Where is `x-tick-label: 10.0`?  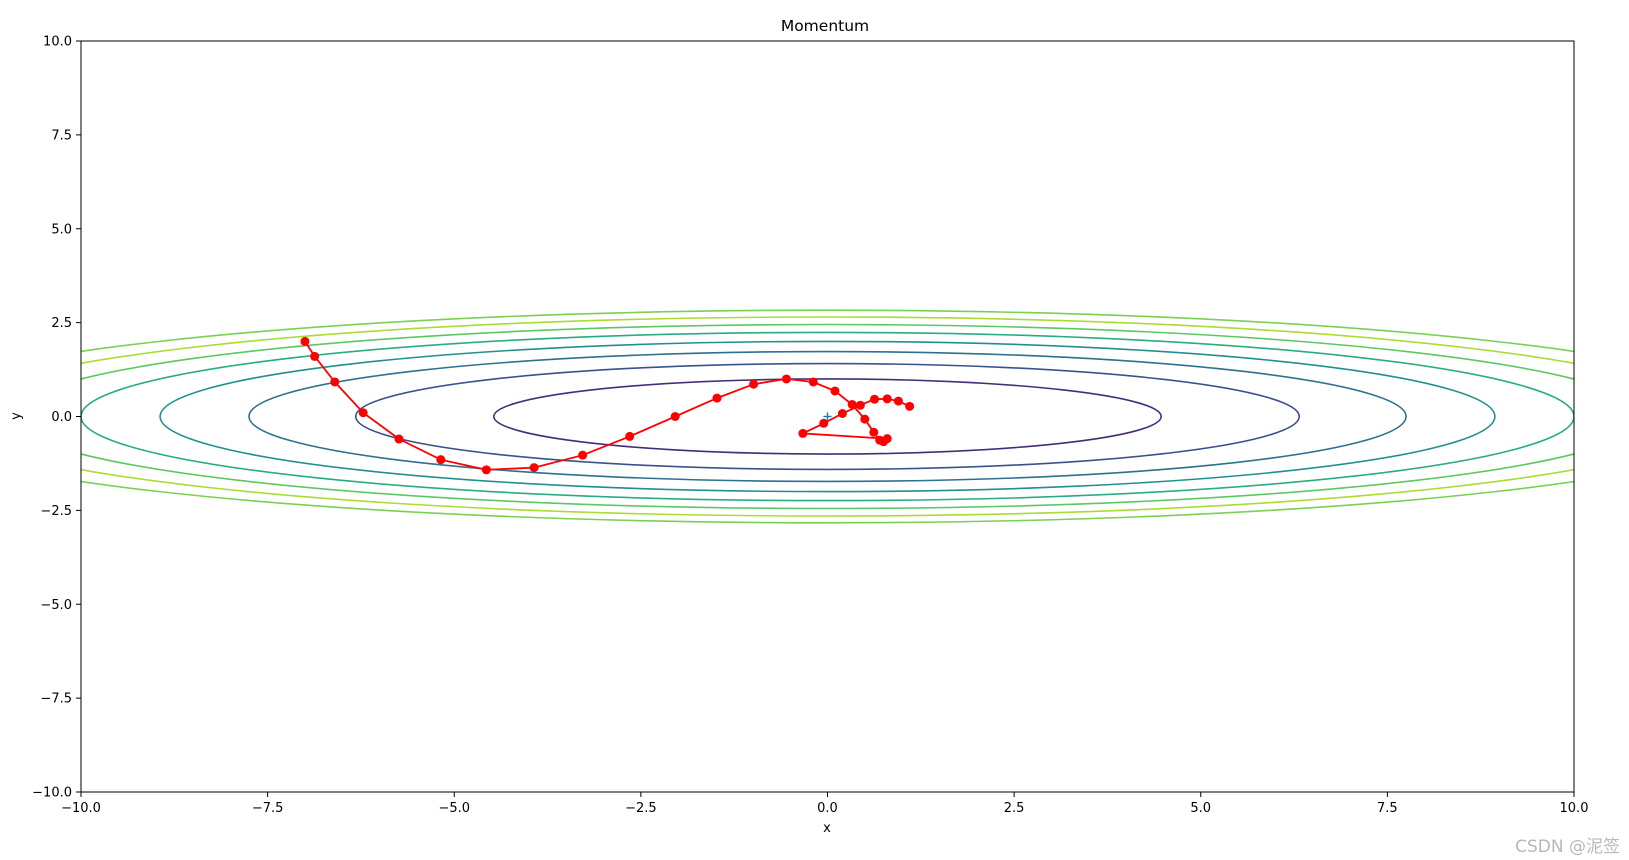
x-tick-label: 10.0 is located at coordinates (1574, 808).